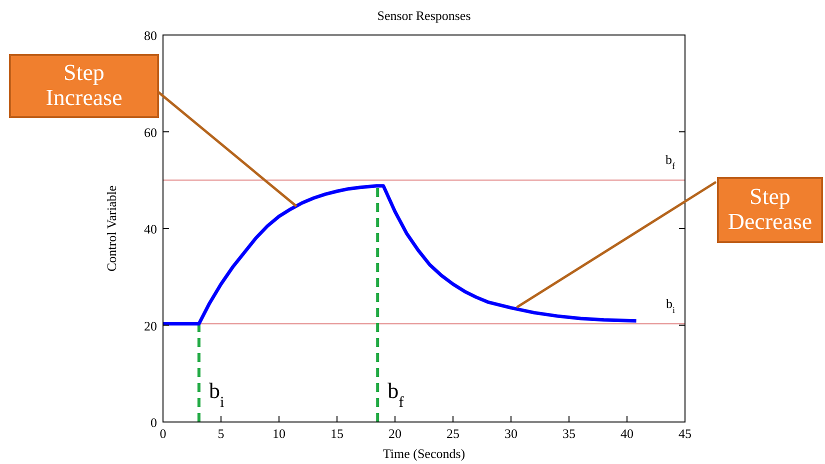 The width and height of the screenshot is (825, 464). I want to click on y-tick-label: 80, so click(150, 35).